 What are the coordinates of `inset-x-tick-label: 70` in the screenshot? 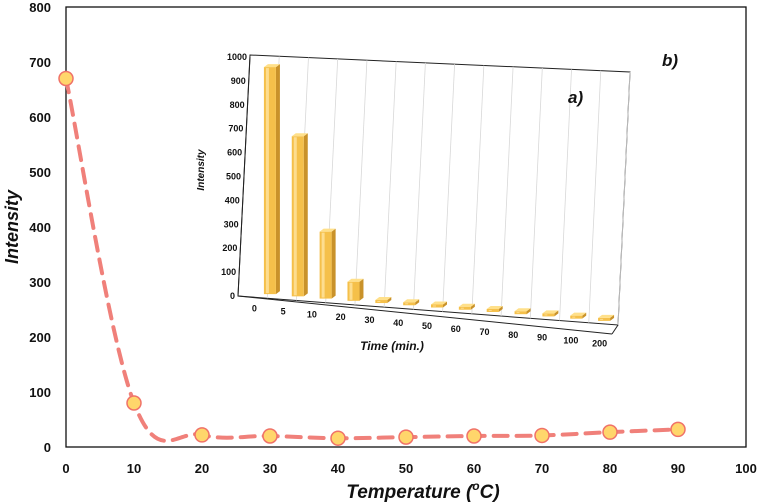 It's located at (485, 332).